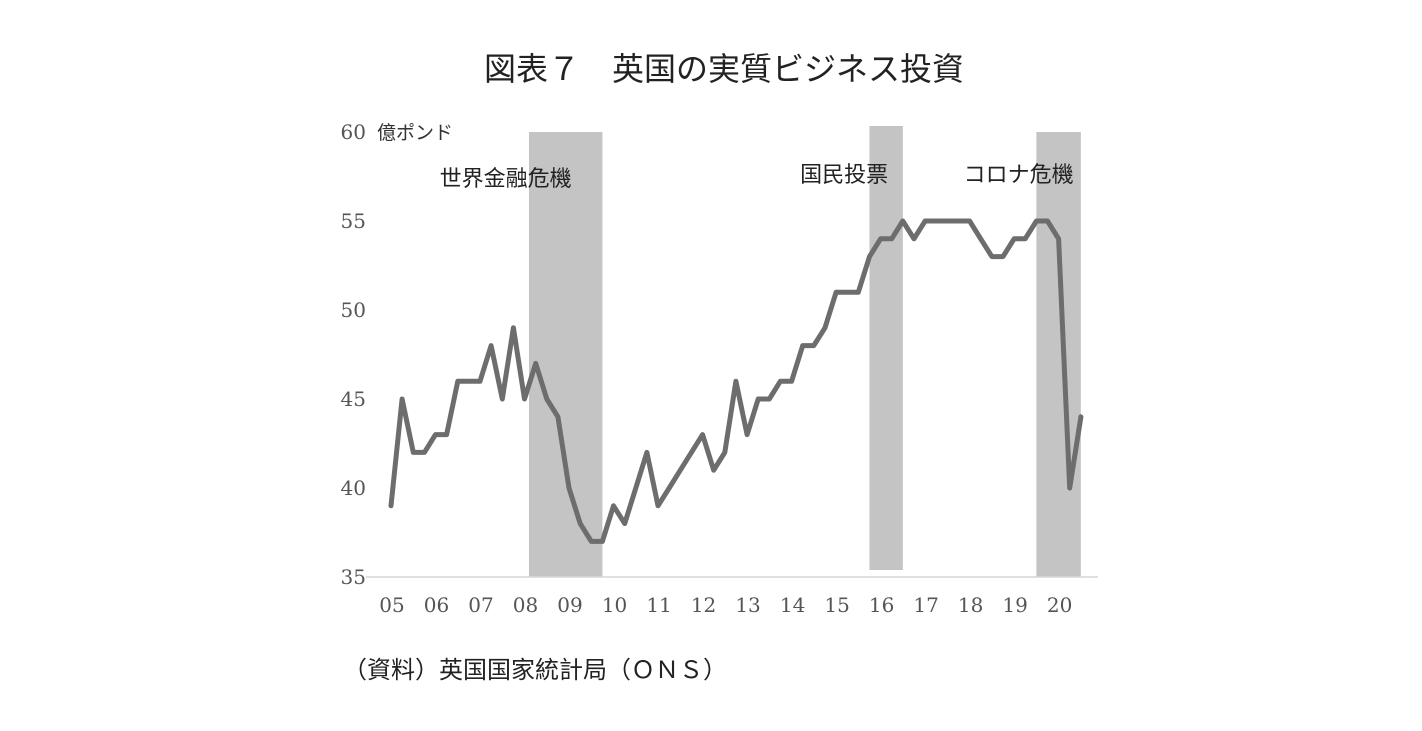 This screenshot has height=731, width=1422. Describe the element at coordinates (881, 605) in the screenshot. I see `x-tick-label: 16` at that location.